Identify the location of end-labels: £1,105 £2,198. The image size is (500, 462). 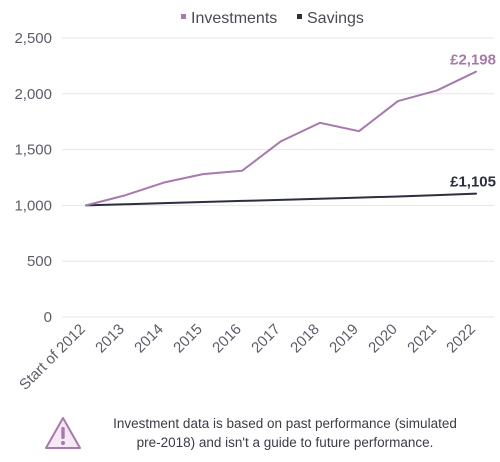
(473, 121).